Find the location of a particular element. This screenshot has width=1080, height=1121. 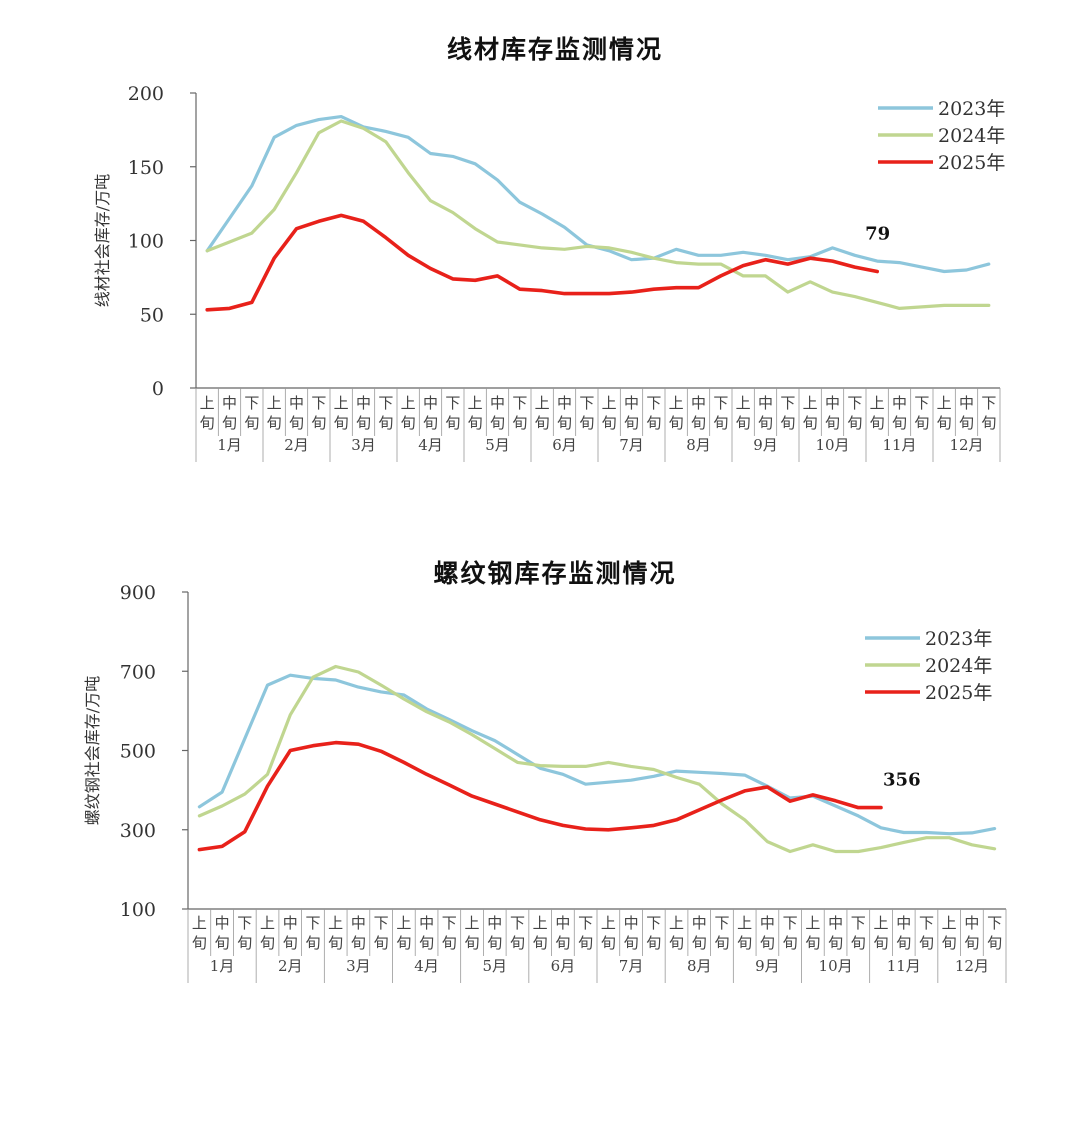

end-value-label: 79 is located at coordinates (877, 233).